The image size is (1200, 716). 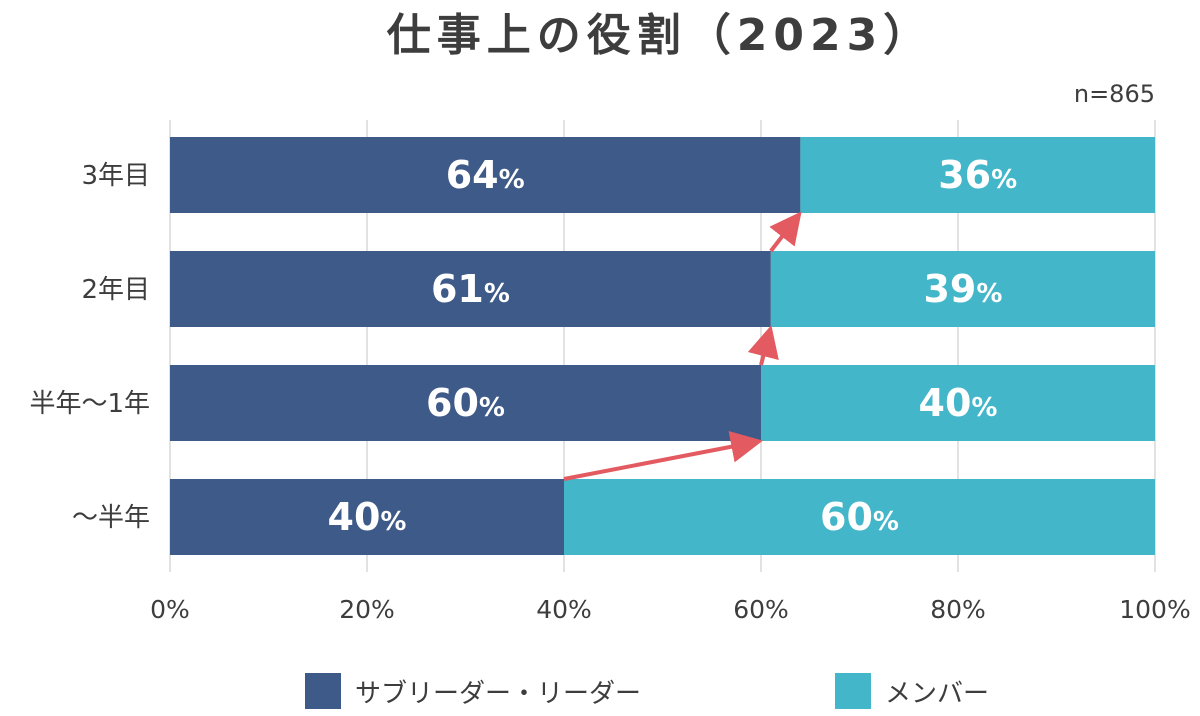 What do you see at coordinates (958, 609) in the screenshot?
I see `x-tick-label: 80%` at bounding box center [958, 609].